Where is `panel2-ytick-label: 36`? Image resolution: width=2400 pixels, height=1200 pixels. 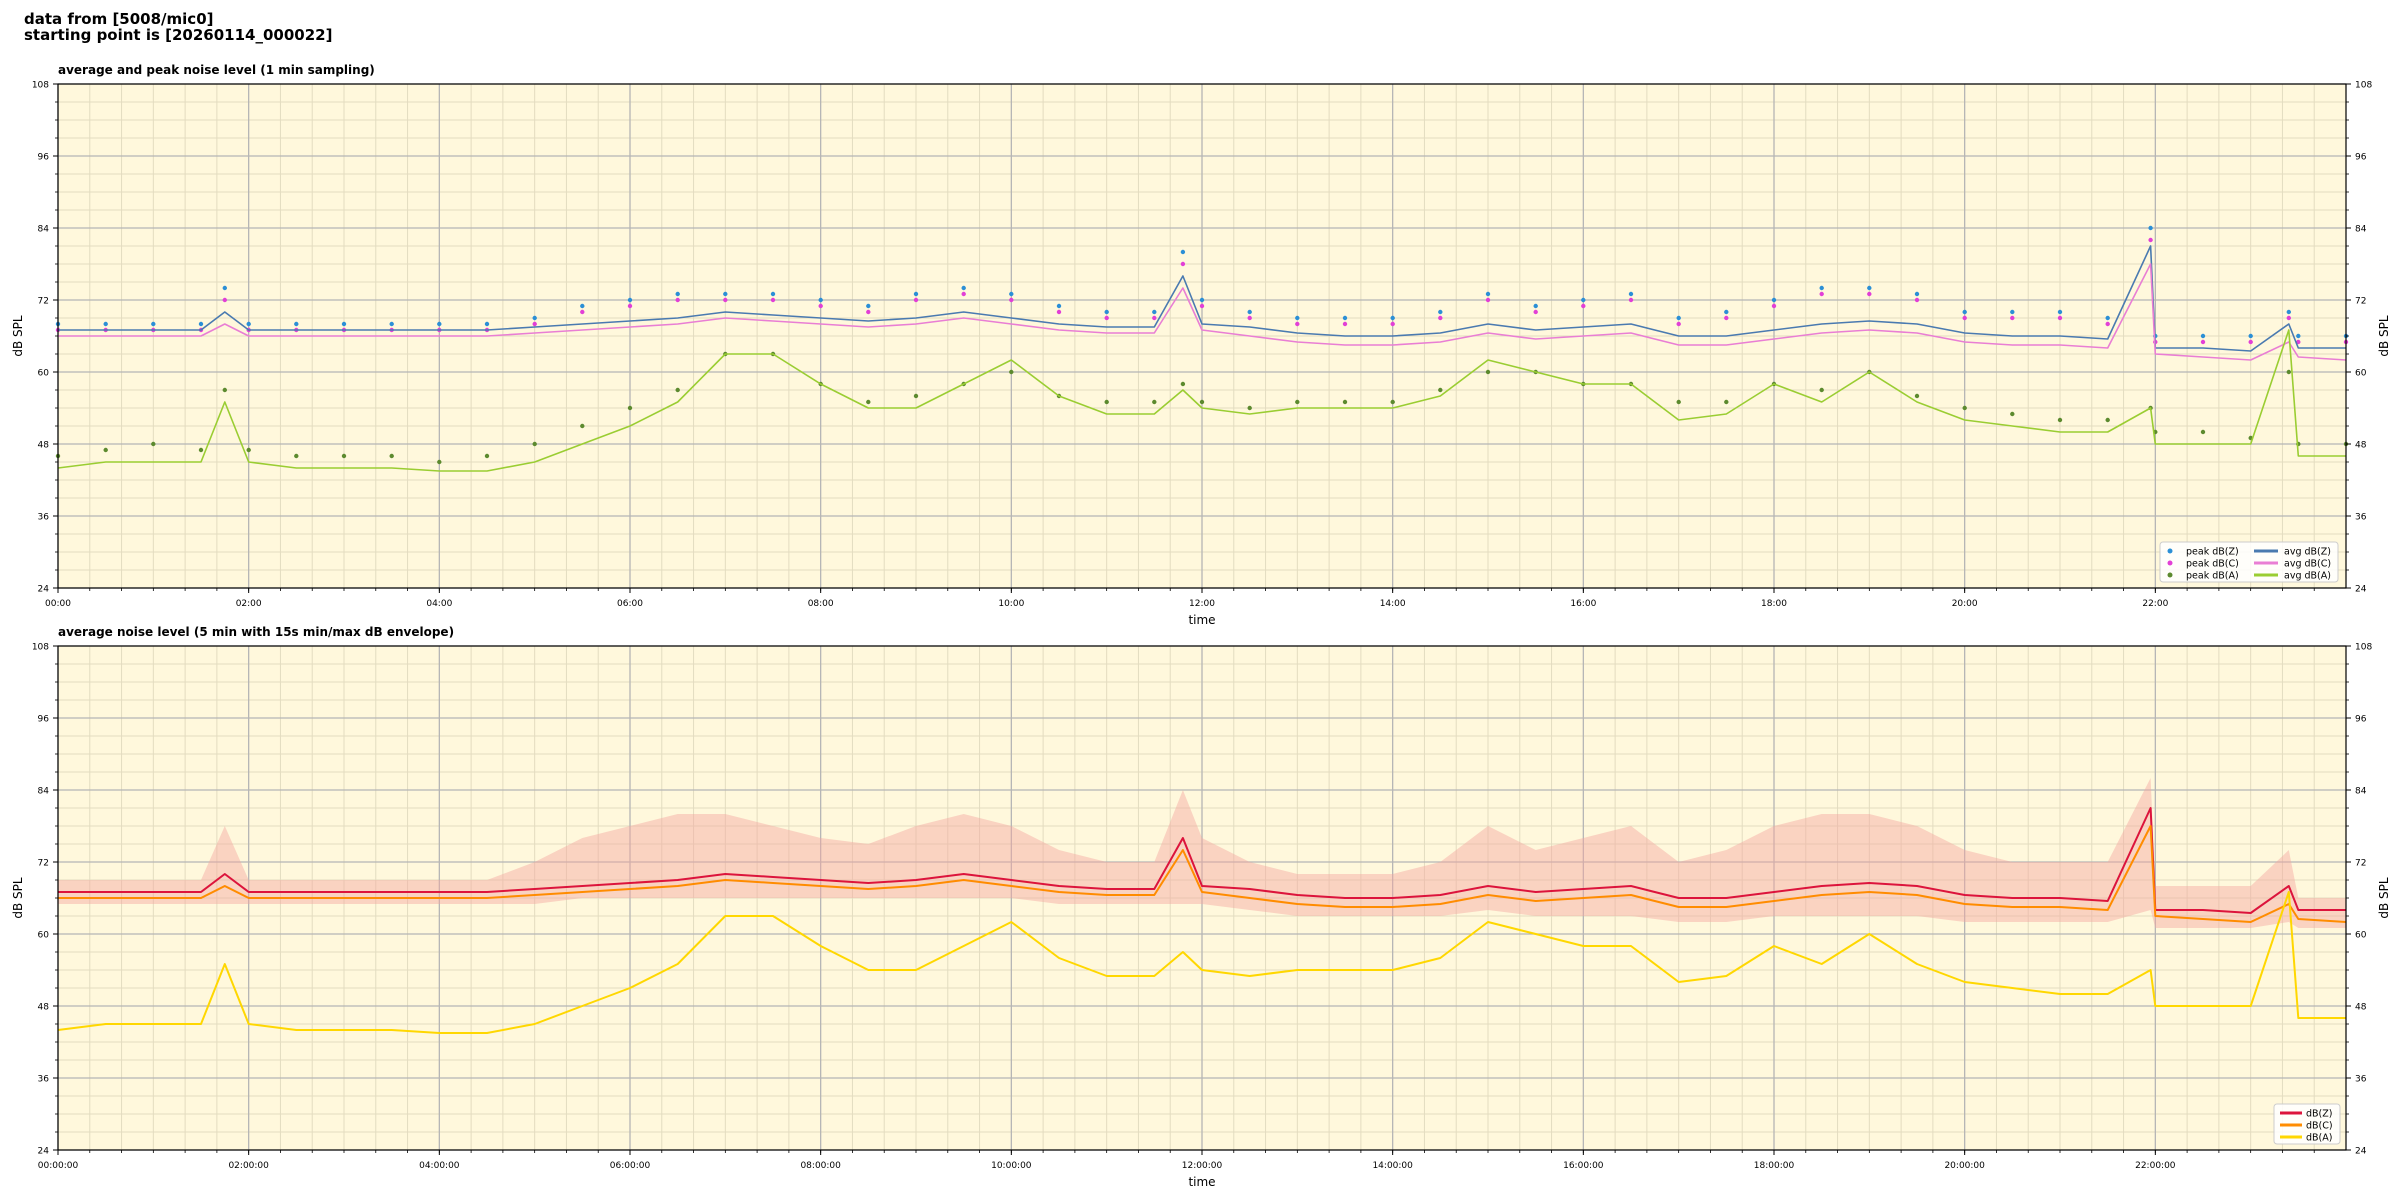 panel2-ytick-label: 36 is located at coordinates (44, 1080).